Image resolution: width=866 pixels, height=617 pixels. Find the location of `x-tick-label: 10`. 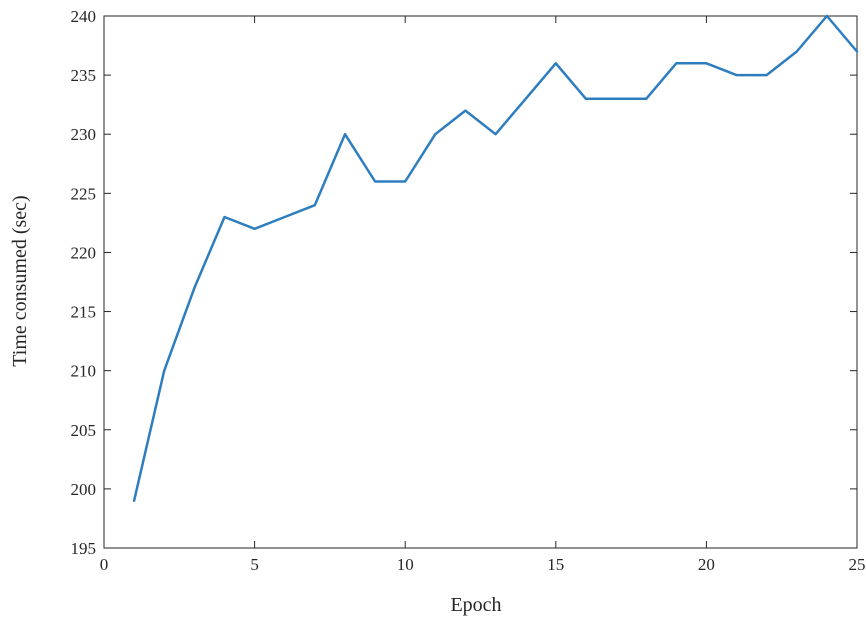

x-tick-label: 10 is located at coordinates (405, 564).